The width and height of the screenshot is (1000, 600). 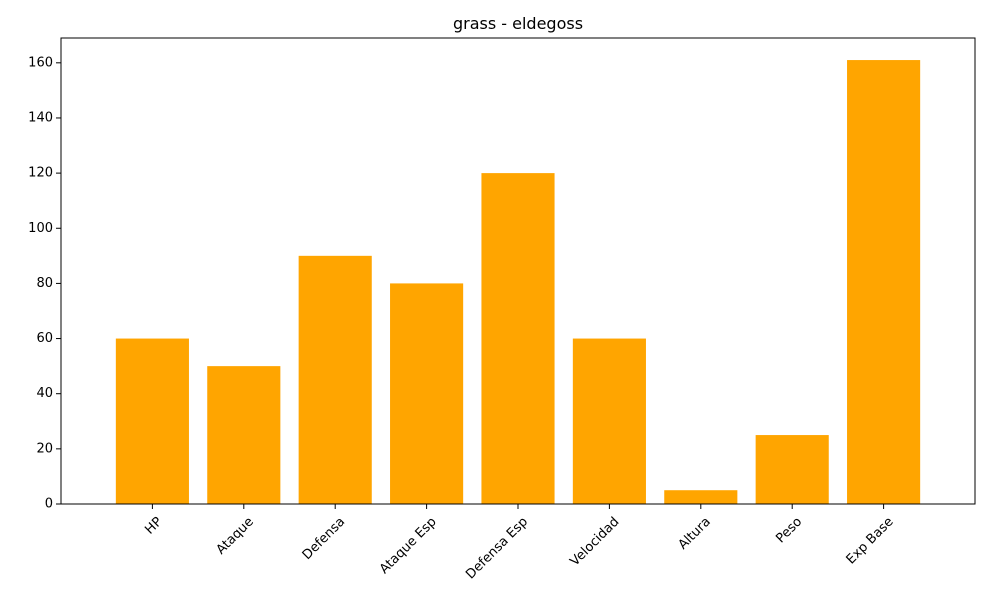 I want to click on bar-defensa, so click(x=335, y=379).